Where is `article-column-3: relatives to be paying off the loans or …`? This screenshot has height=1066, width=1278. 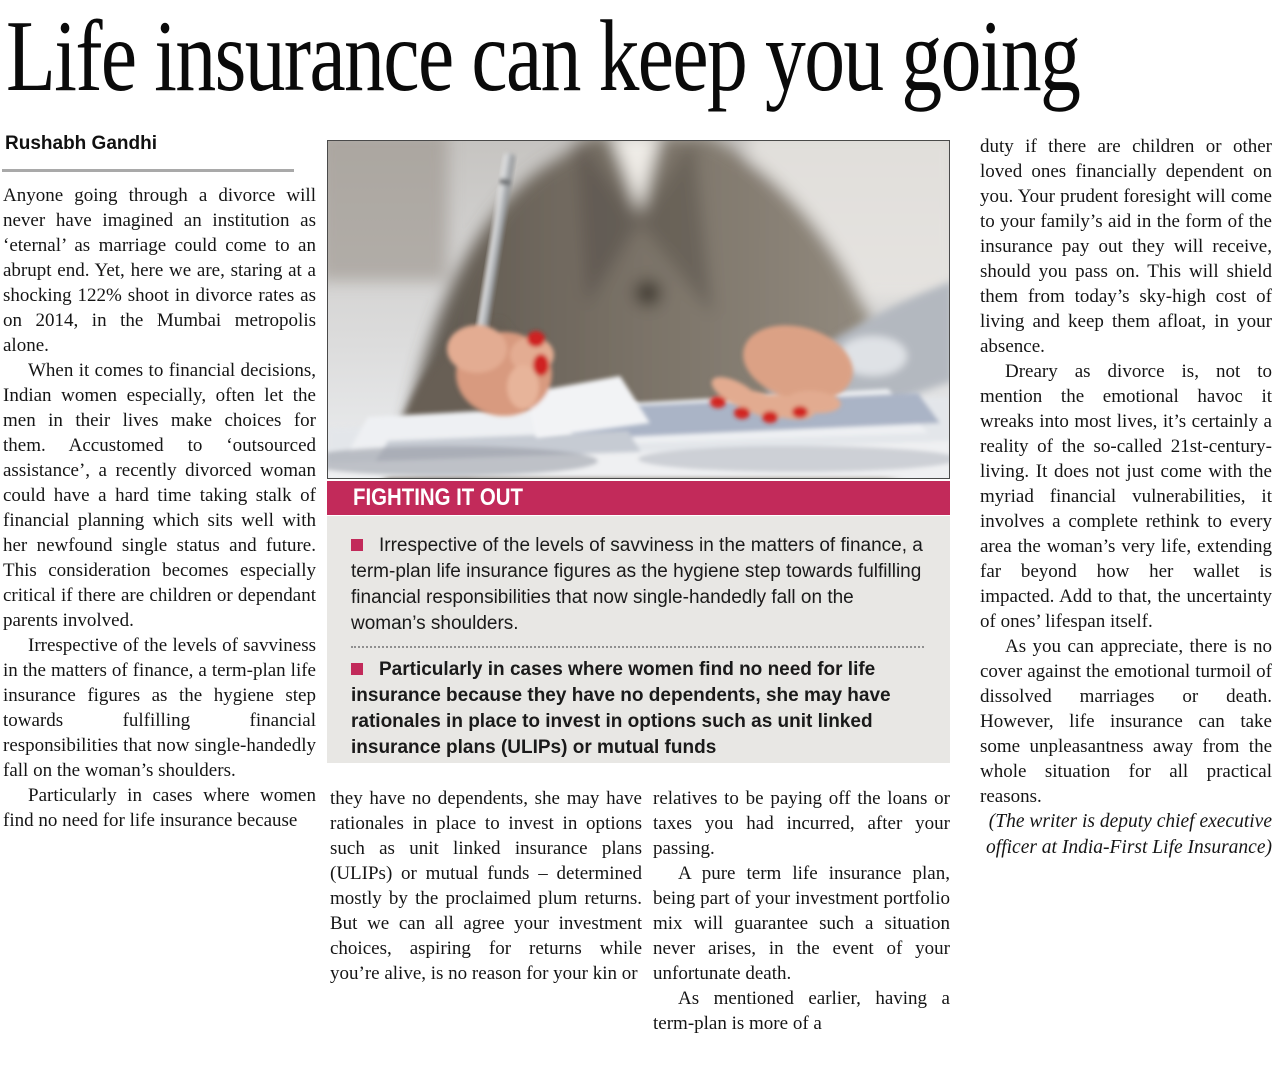
article-column-3: relatives to be paying off the loans or … is located at coordinates (801, 925).